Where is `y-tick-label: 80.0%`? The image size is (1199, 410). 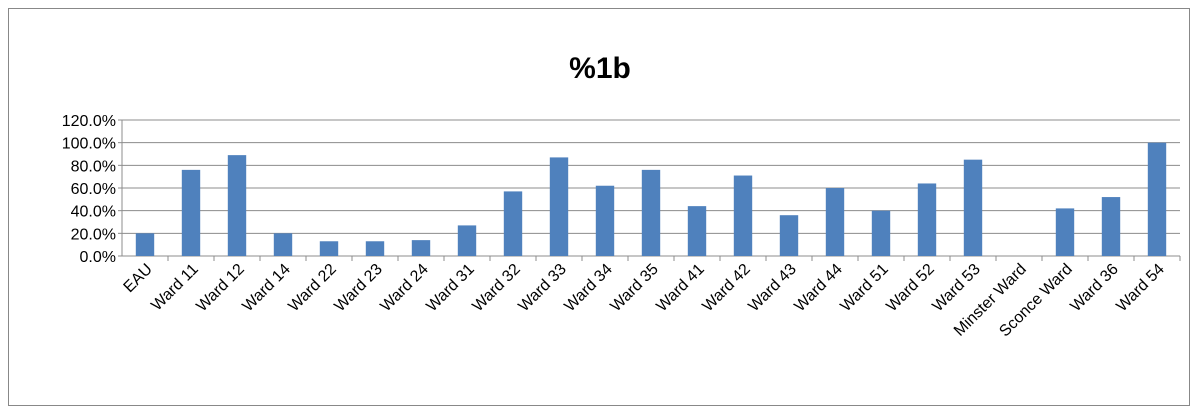 y-tick-label: 80.0% is located at coordinates (93, 166).